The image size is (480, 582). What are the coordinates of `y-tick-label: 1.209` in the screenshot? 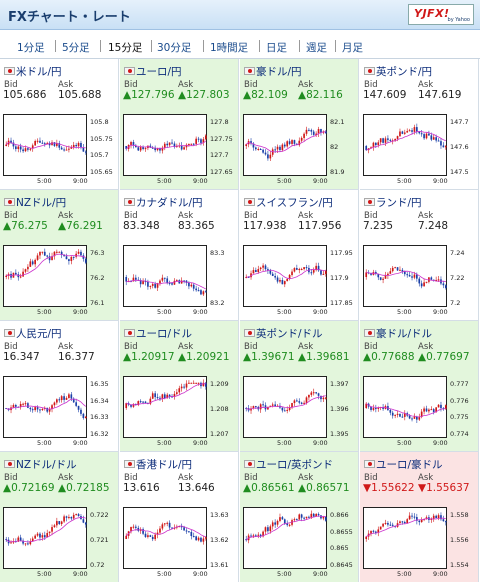 It's located at (219, 384).